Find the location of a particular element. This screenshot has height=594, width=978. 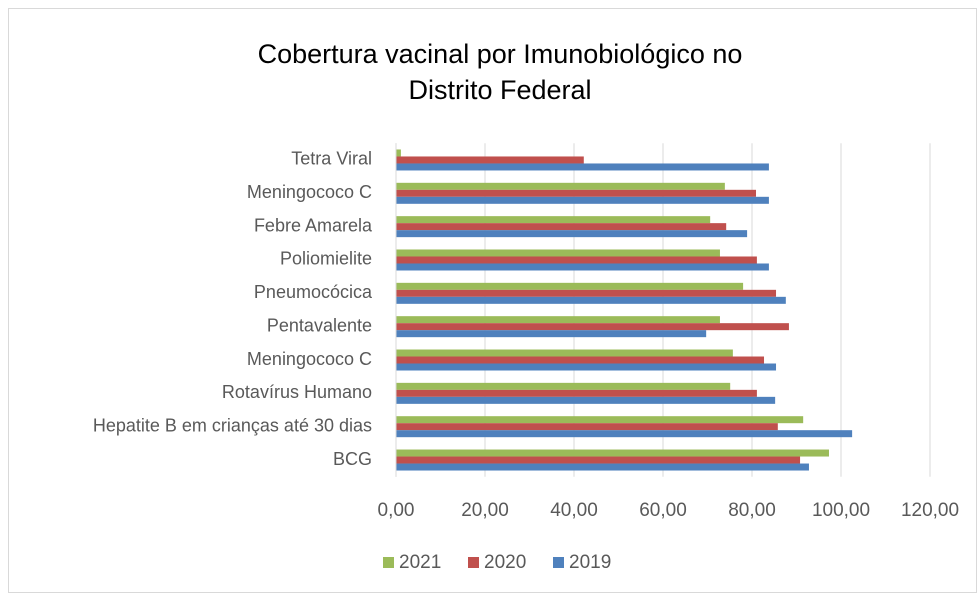

x-tick-label: 20,00 is located at coordinates (485, 510).